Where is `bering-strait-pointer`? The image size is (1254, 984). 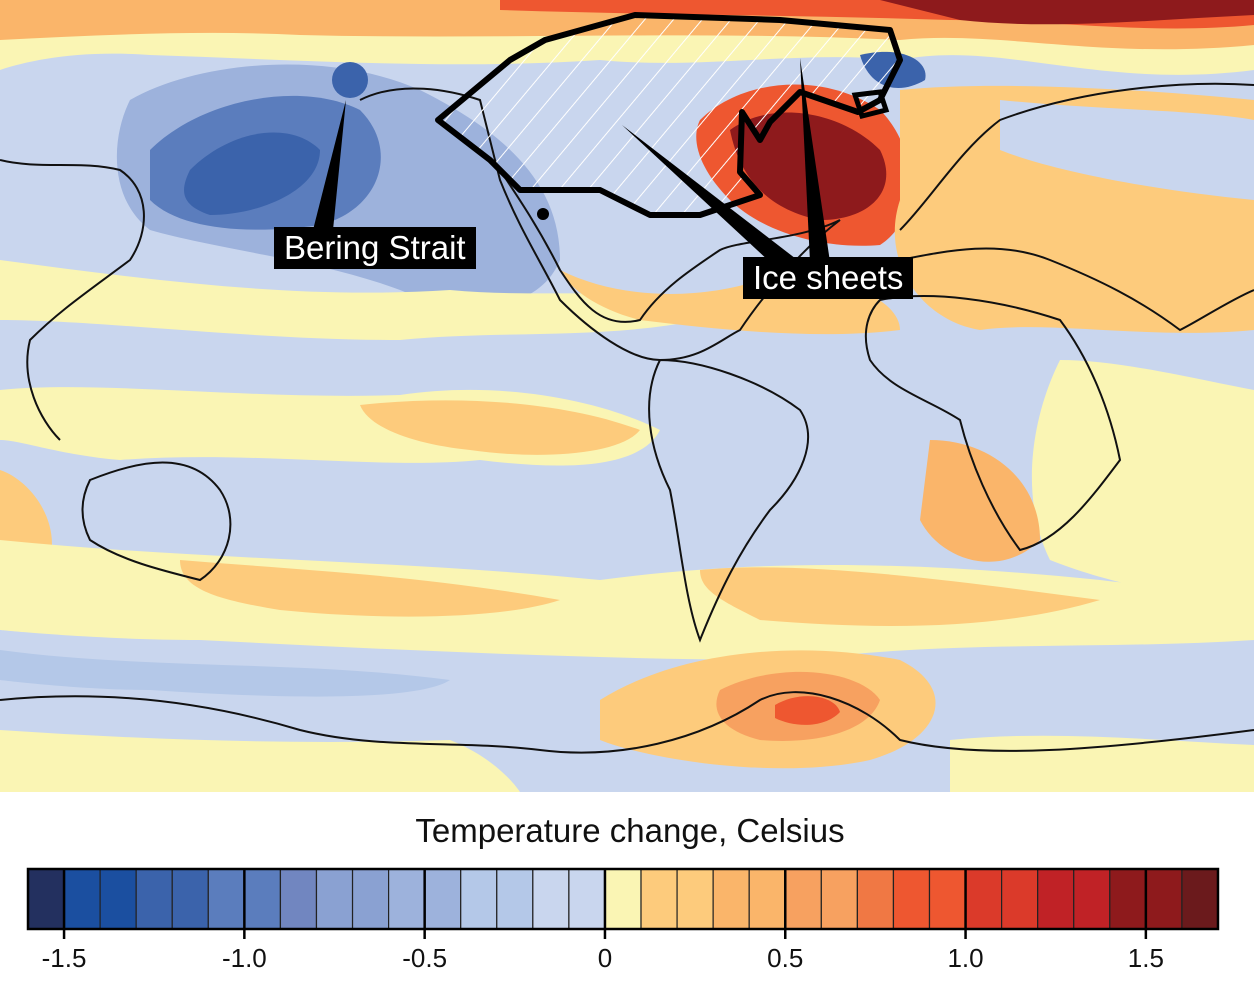
bering-strait-pointer is located at coordinates (329, 165).